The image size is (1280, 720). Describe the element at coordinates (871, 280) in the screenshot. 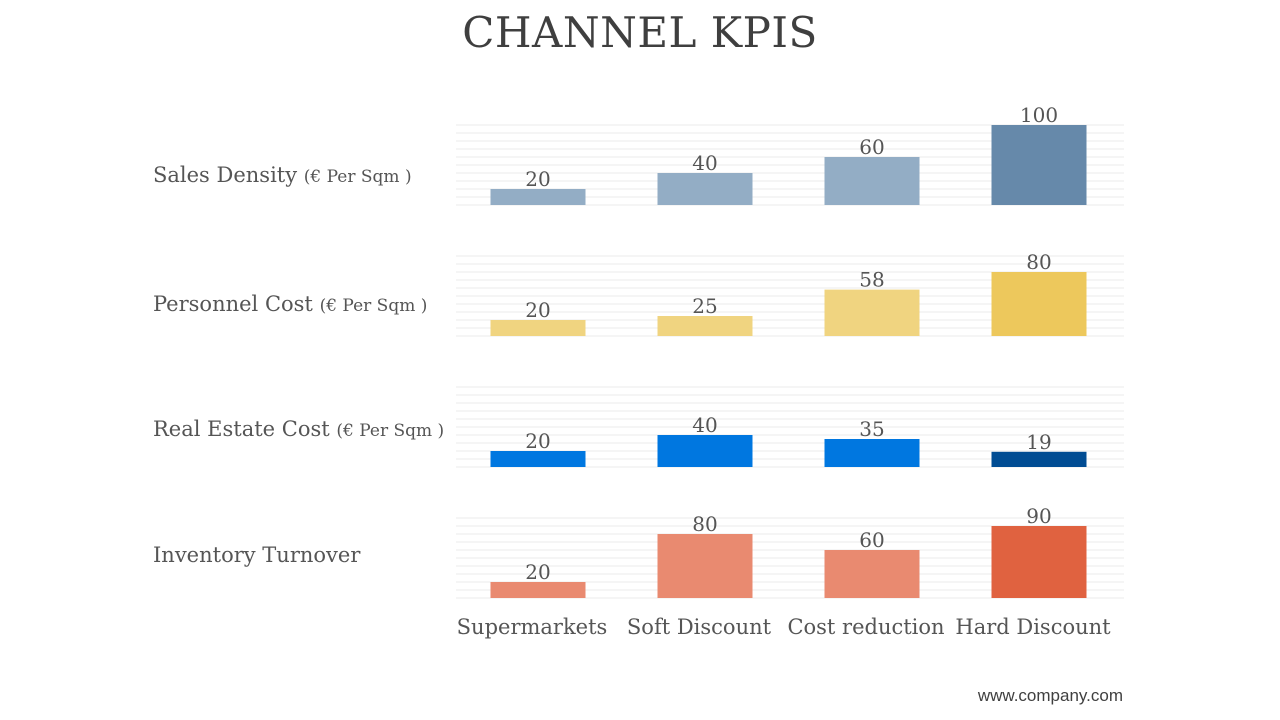

I see `data-label: 58` at that location.